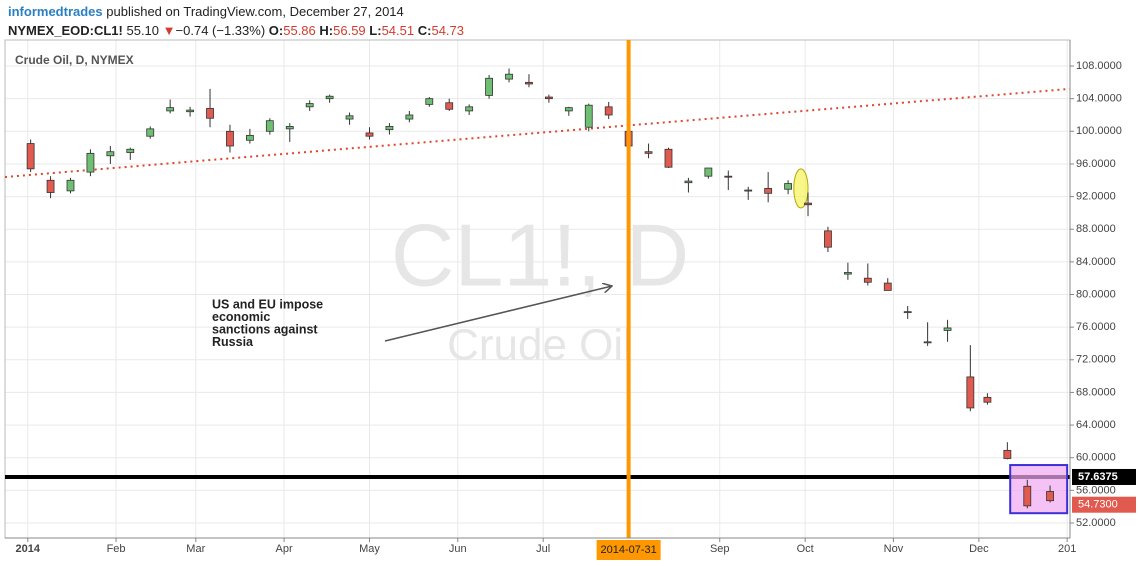 The height and width of the screenshot is (566, 1138). Describe the element at coordinates (65, 30) in the screenshot. I see `symbol: NYMEX_EOD:CL1!` at that location.